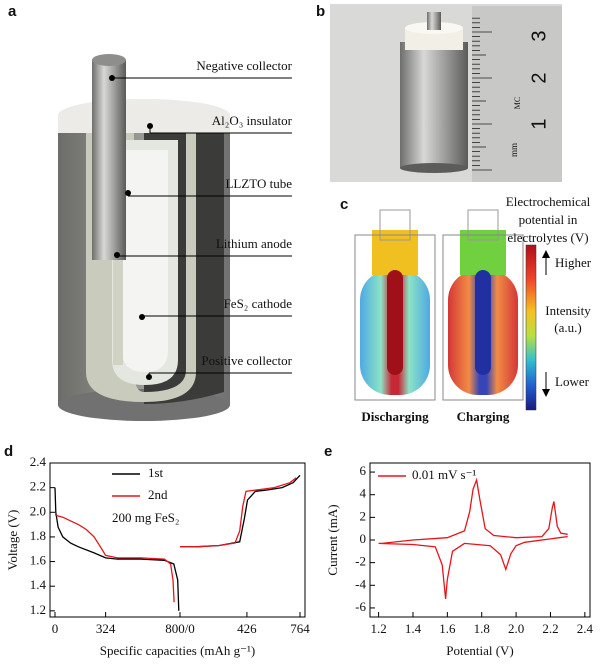 The width and height of the screenshot is (600, 667). Describe the element at coordinates (38, 510) in the screenshot. I see `y-tick-label: 2.0` at that location.